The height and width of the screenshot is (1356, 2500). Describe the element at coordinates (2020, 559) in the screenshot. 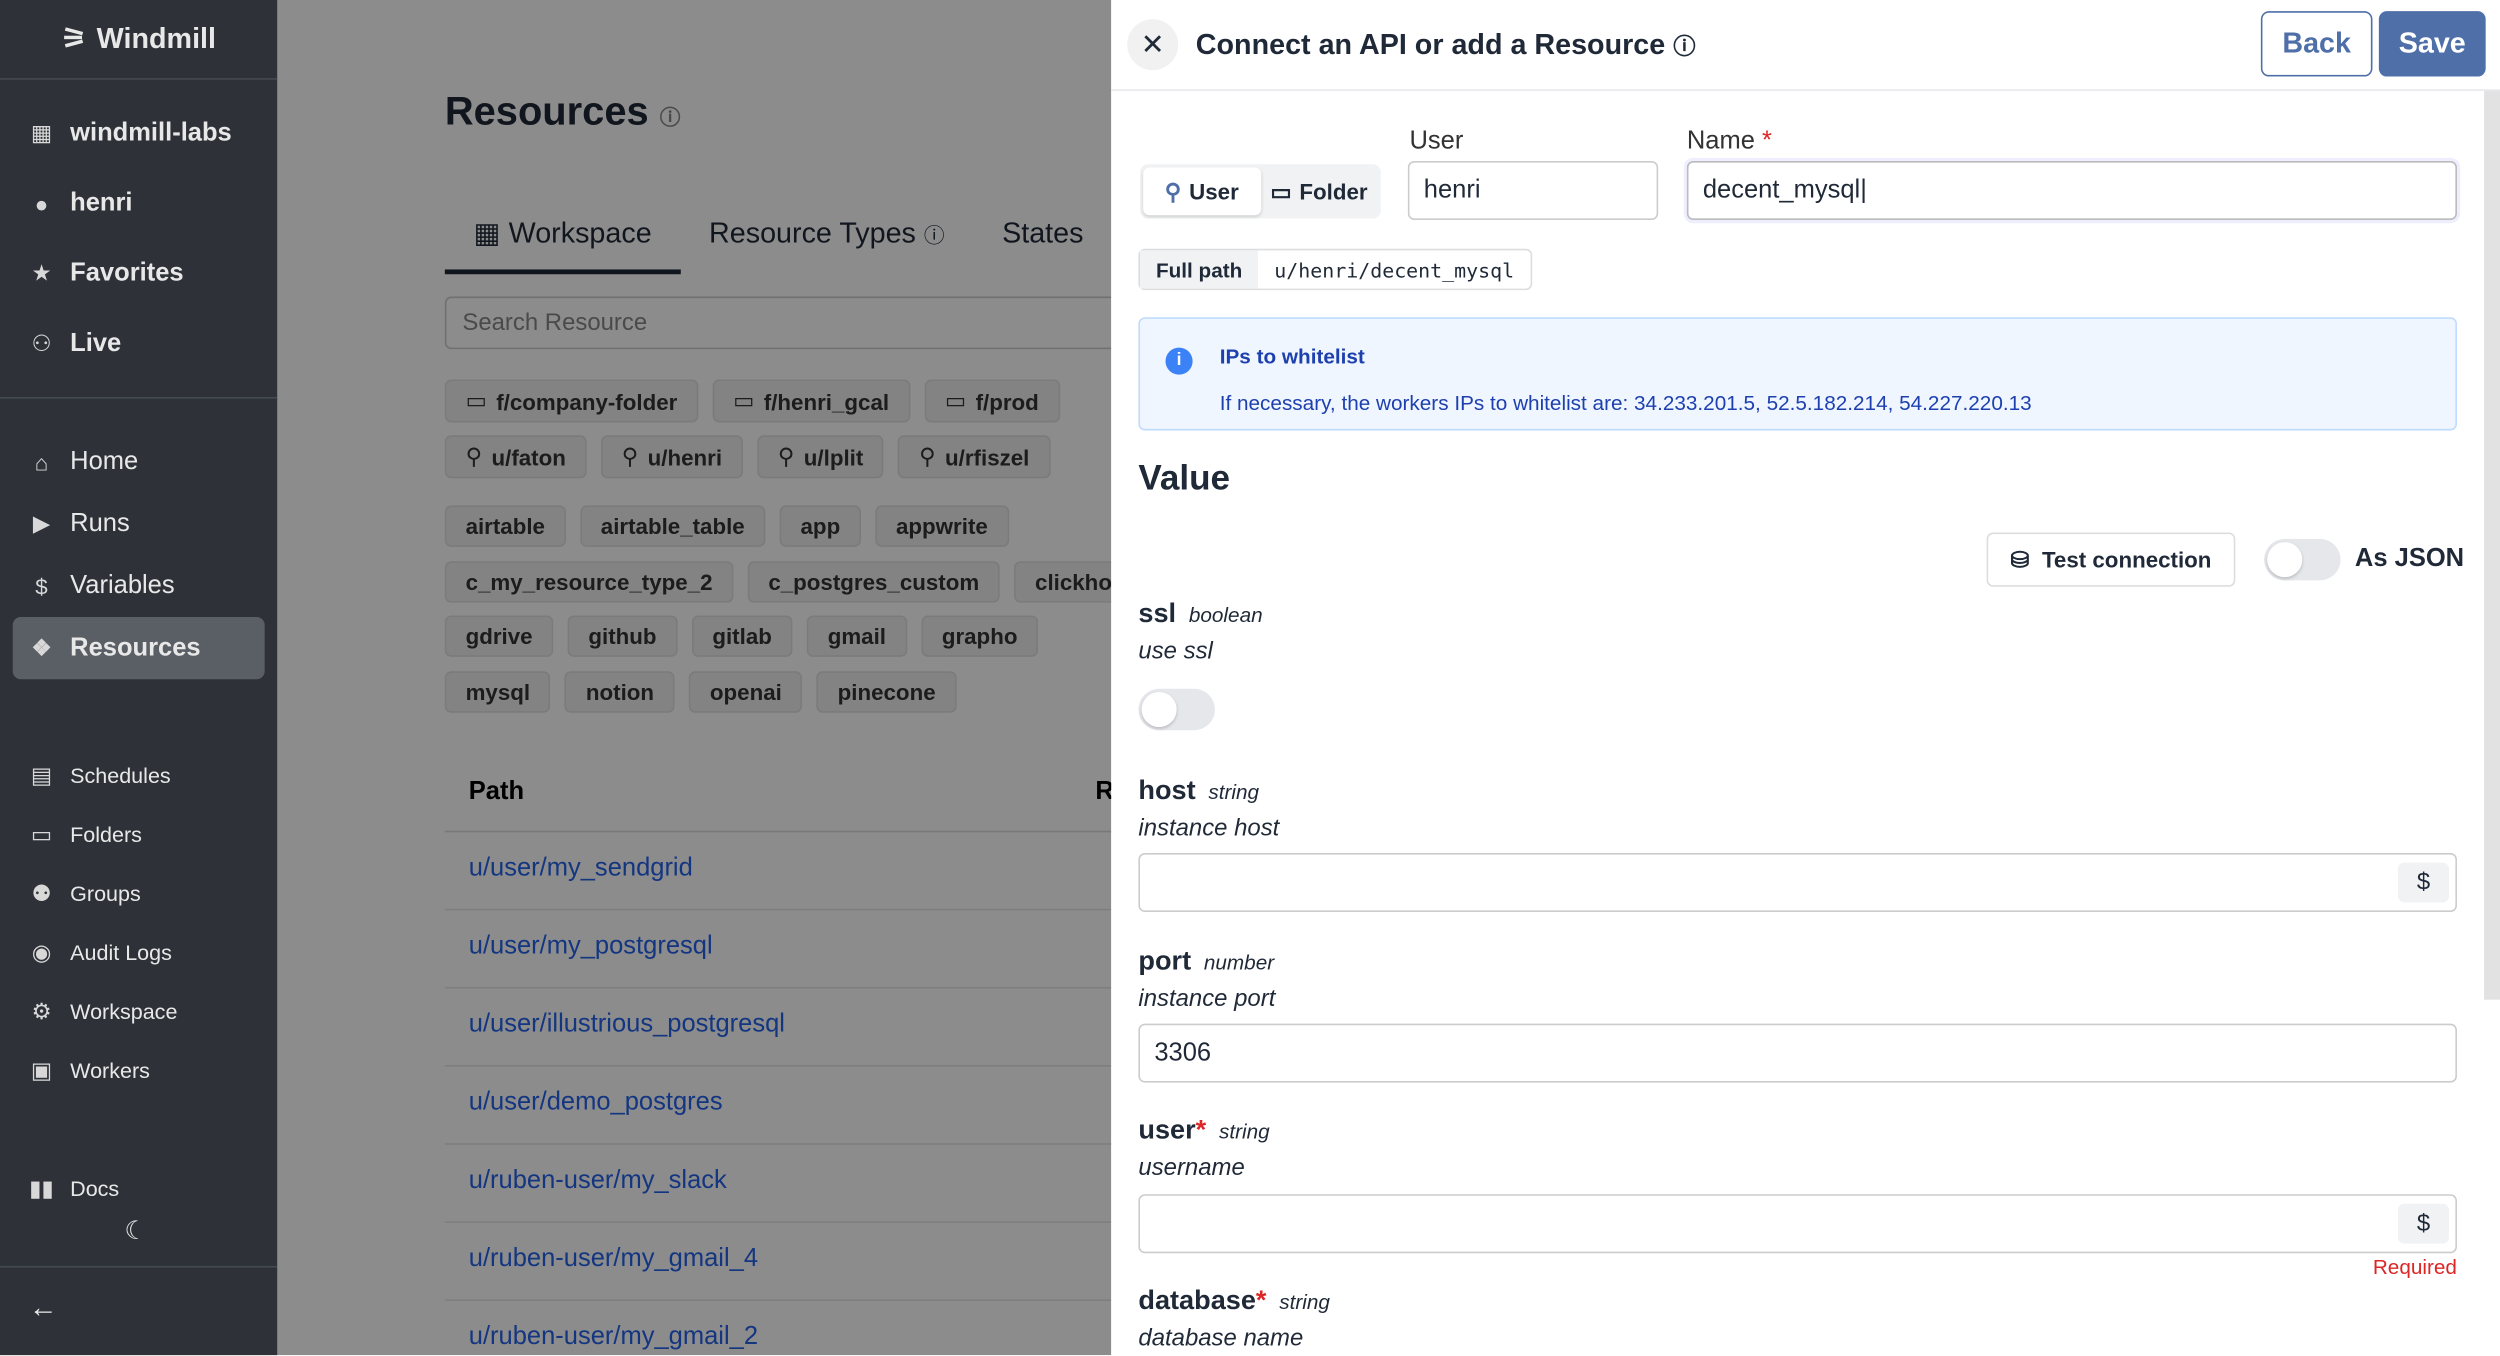

I see `database-icon: ⛁` at that location.